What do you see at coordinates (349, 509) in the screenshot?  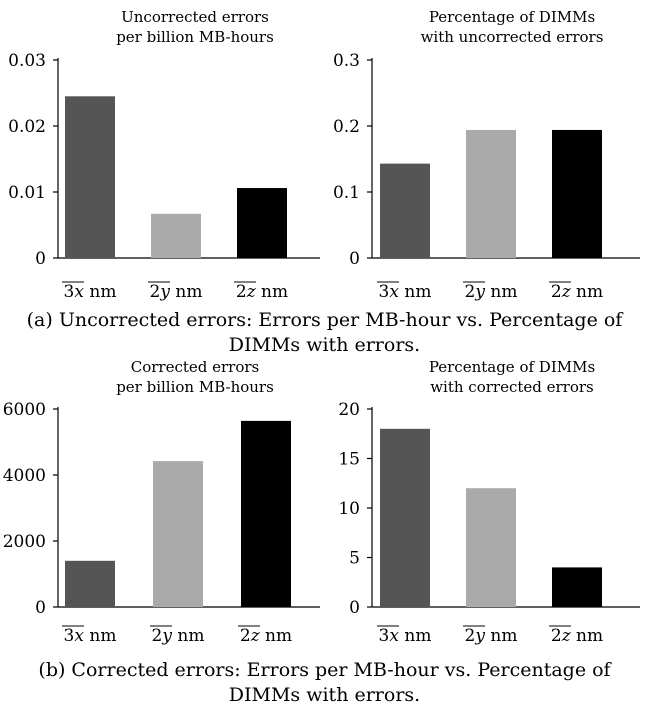 I see `y-tick-label: 10` at bounding box center [349, 509].